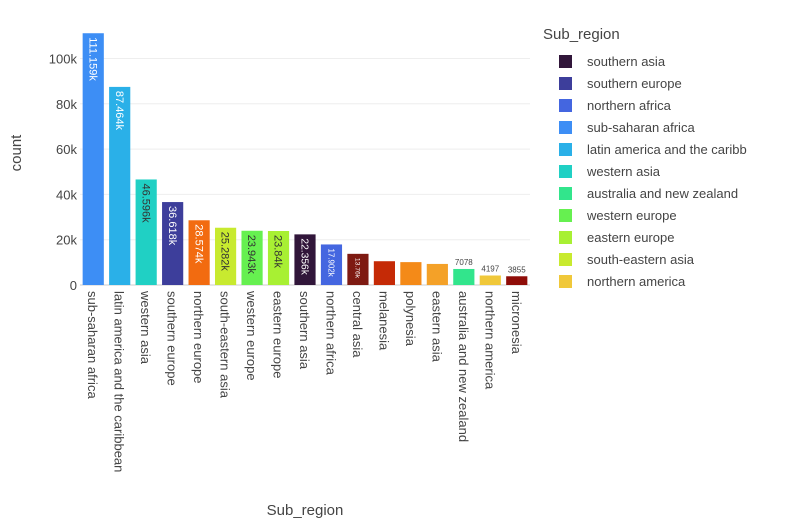 Image resolution: width=785 pixels, height=527 pixels. What do you see at coordinates (631, 237) in the screenshot?
I see `legend-label: eastern europe` at bounding box center [631, 237].